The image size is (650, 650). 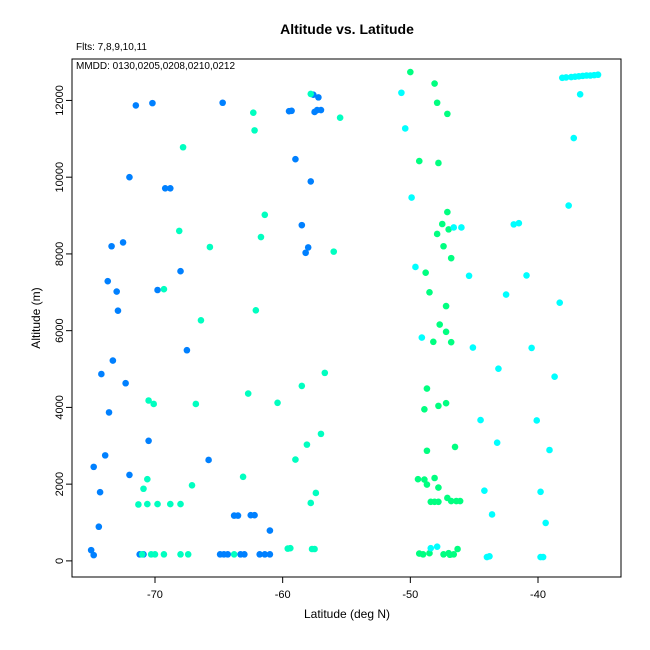 I want to click on y-tick-label: 2000, so click(x=60, y=484).